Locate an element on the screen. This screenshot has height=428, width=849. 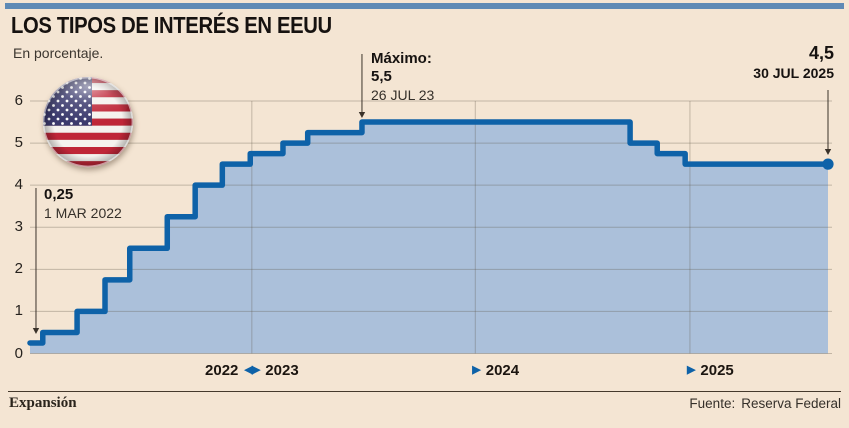
annotation-max-date: 26 JUL 23 is located at coordinates (403, 95).